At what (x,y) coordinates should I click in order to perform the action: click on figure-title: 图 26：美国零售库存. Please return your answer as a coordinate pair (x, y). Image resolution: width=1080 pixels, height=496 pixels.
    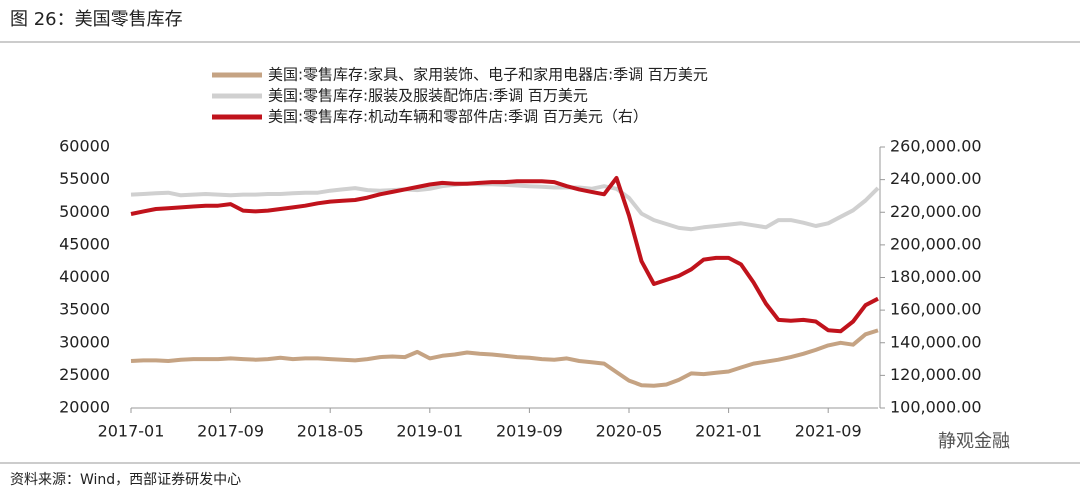
    Looking at the image, I should click on (96, 19).